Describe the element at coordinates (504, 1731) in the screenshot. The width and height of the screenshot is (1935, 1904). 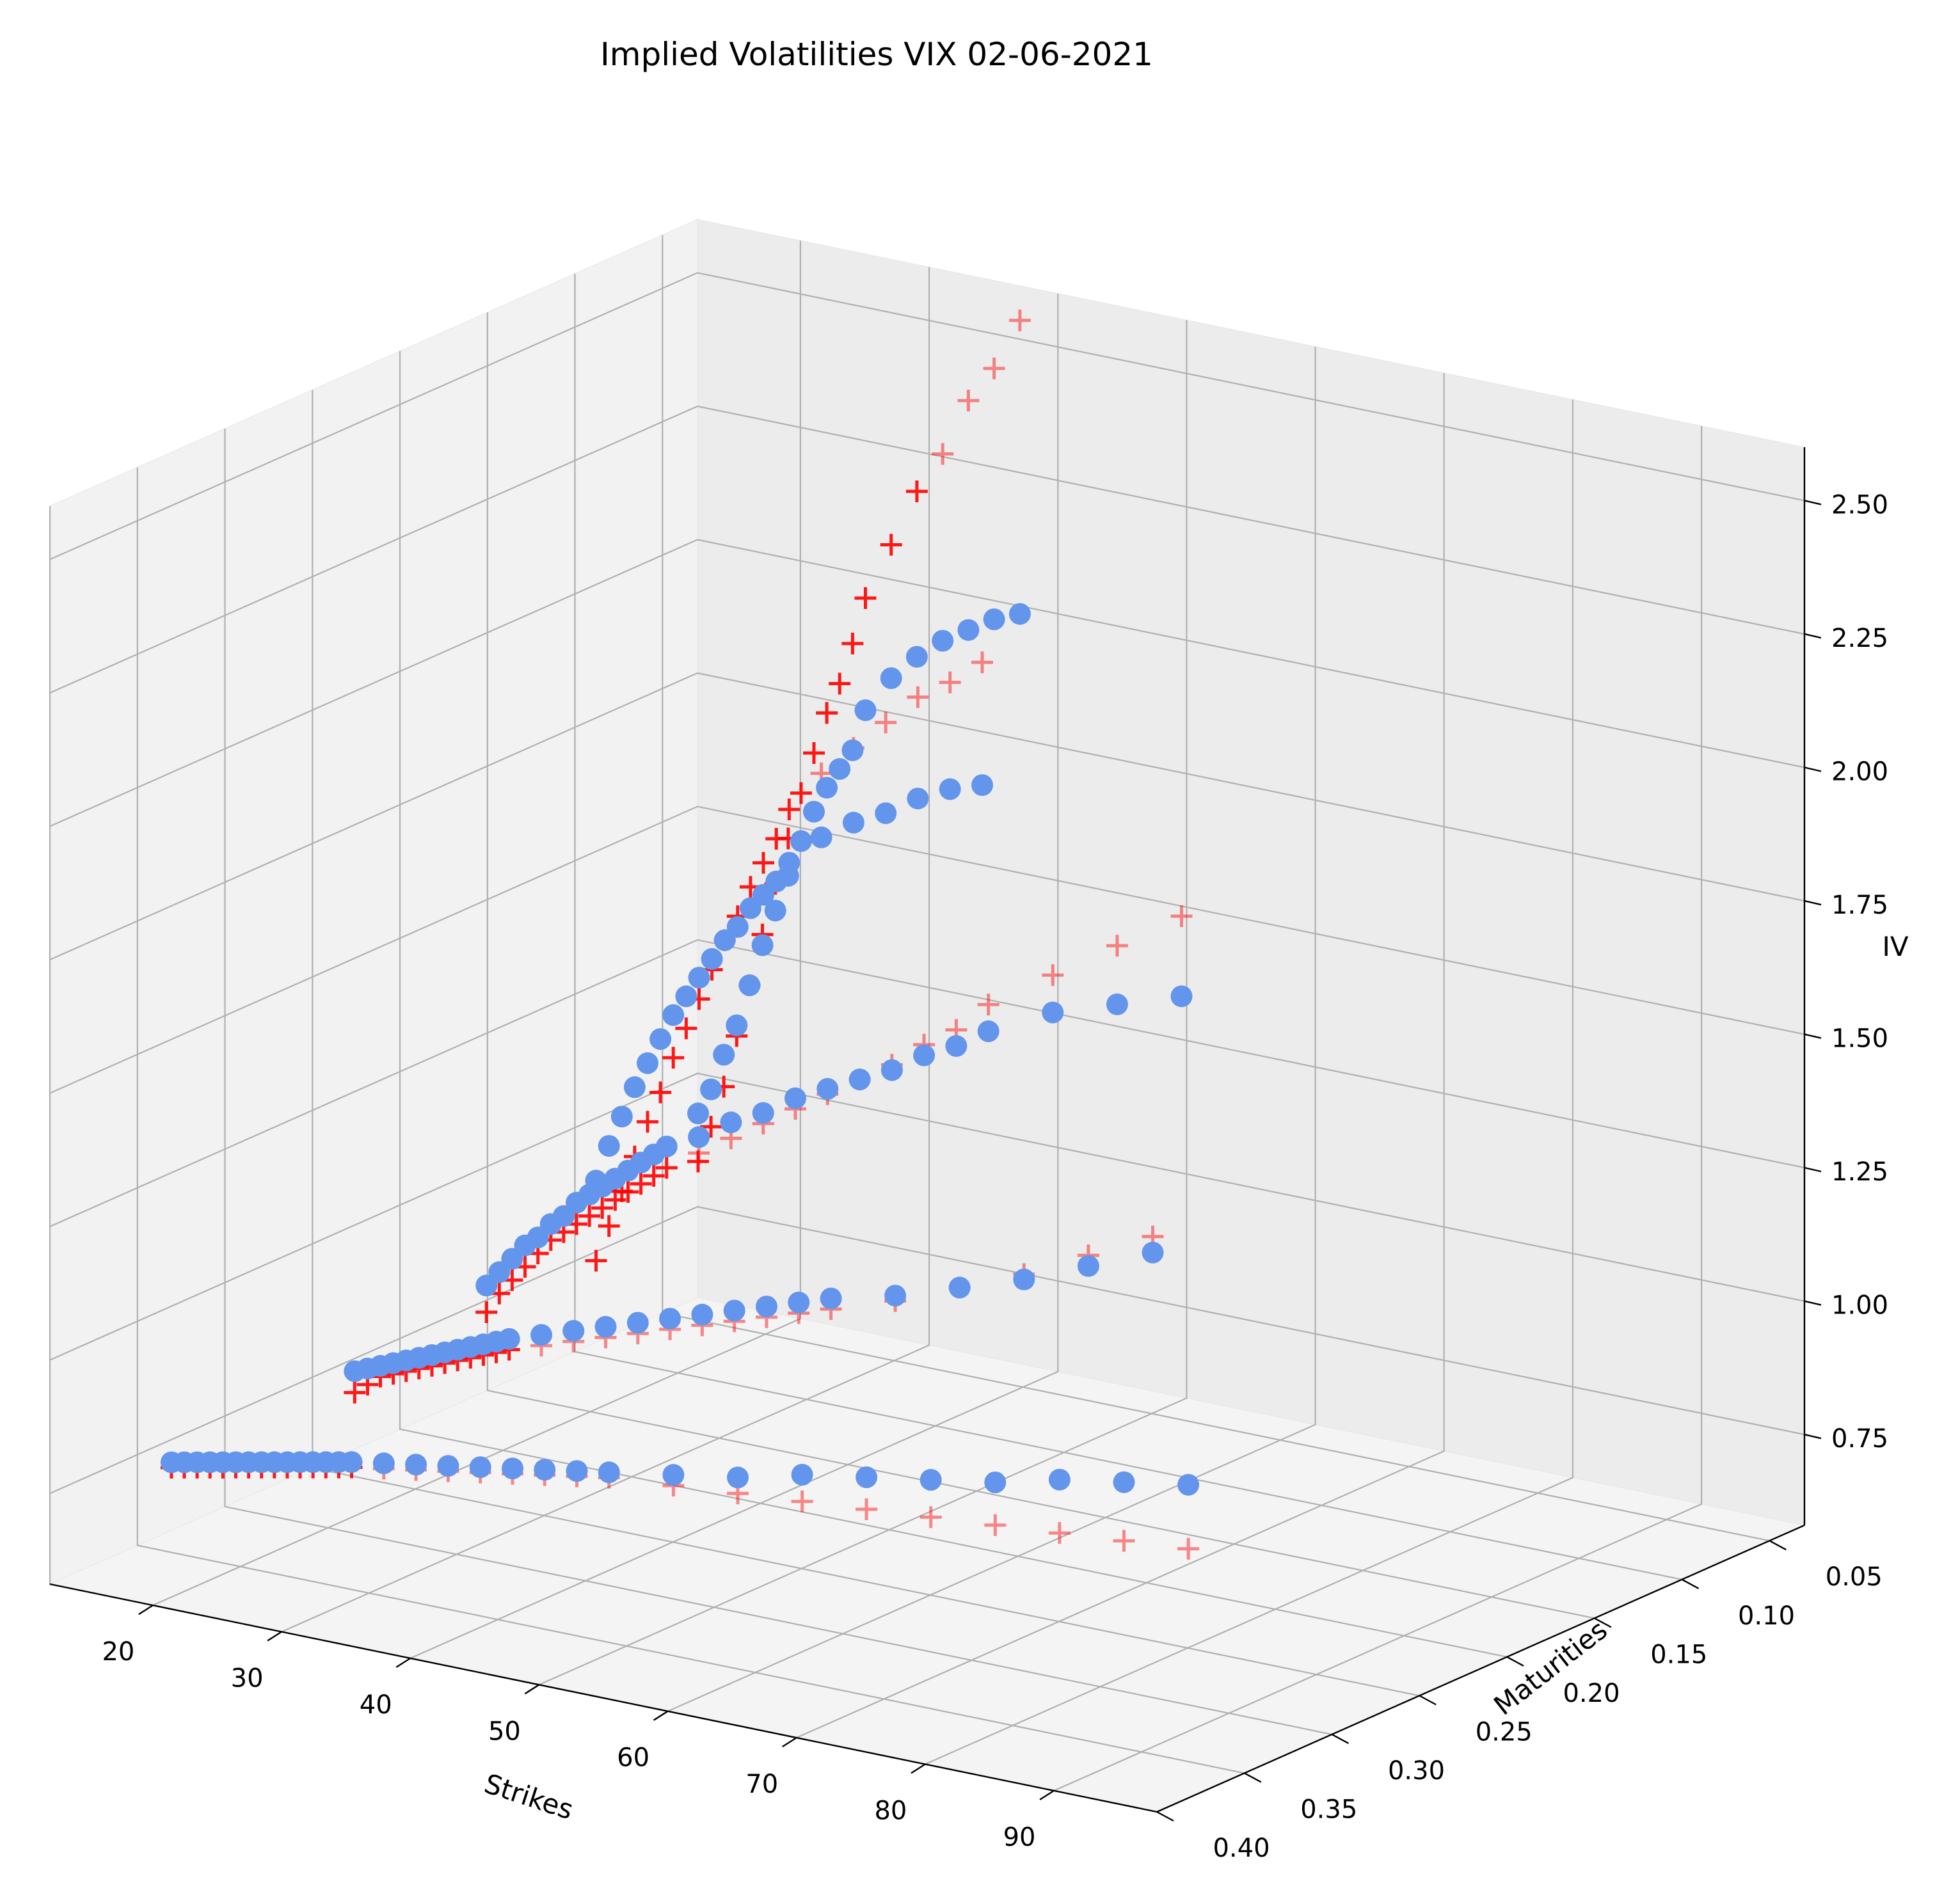
I see `x-tick-label: 50` at that location.